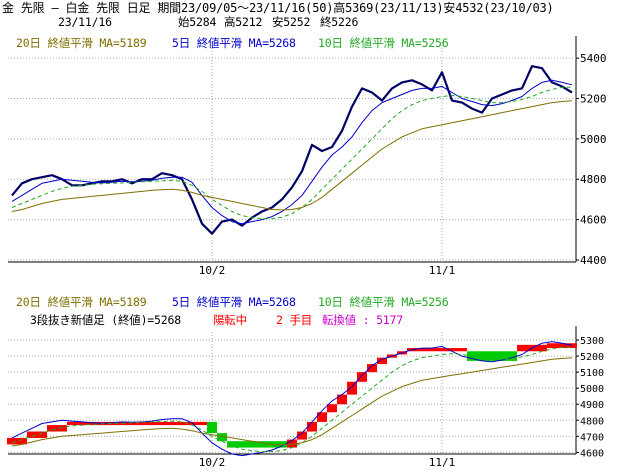 This screenshot has height=475, width=624. I want to click on renko-close-info: 3段抜き新値足 (終値)=5268, so click(105, 320).